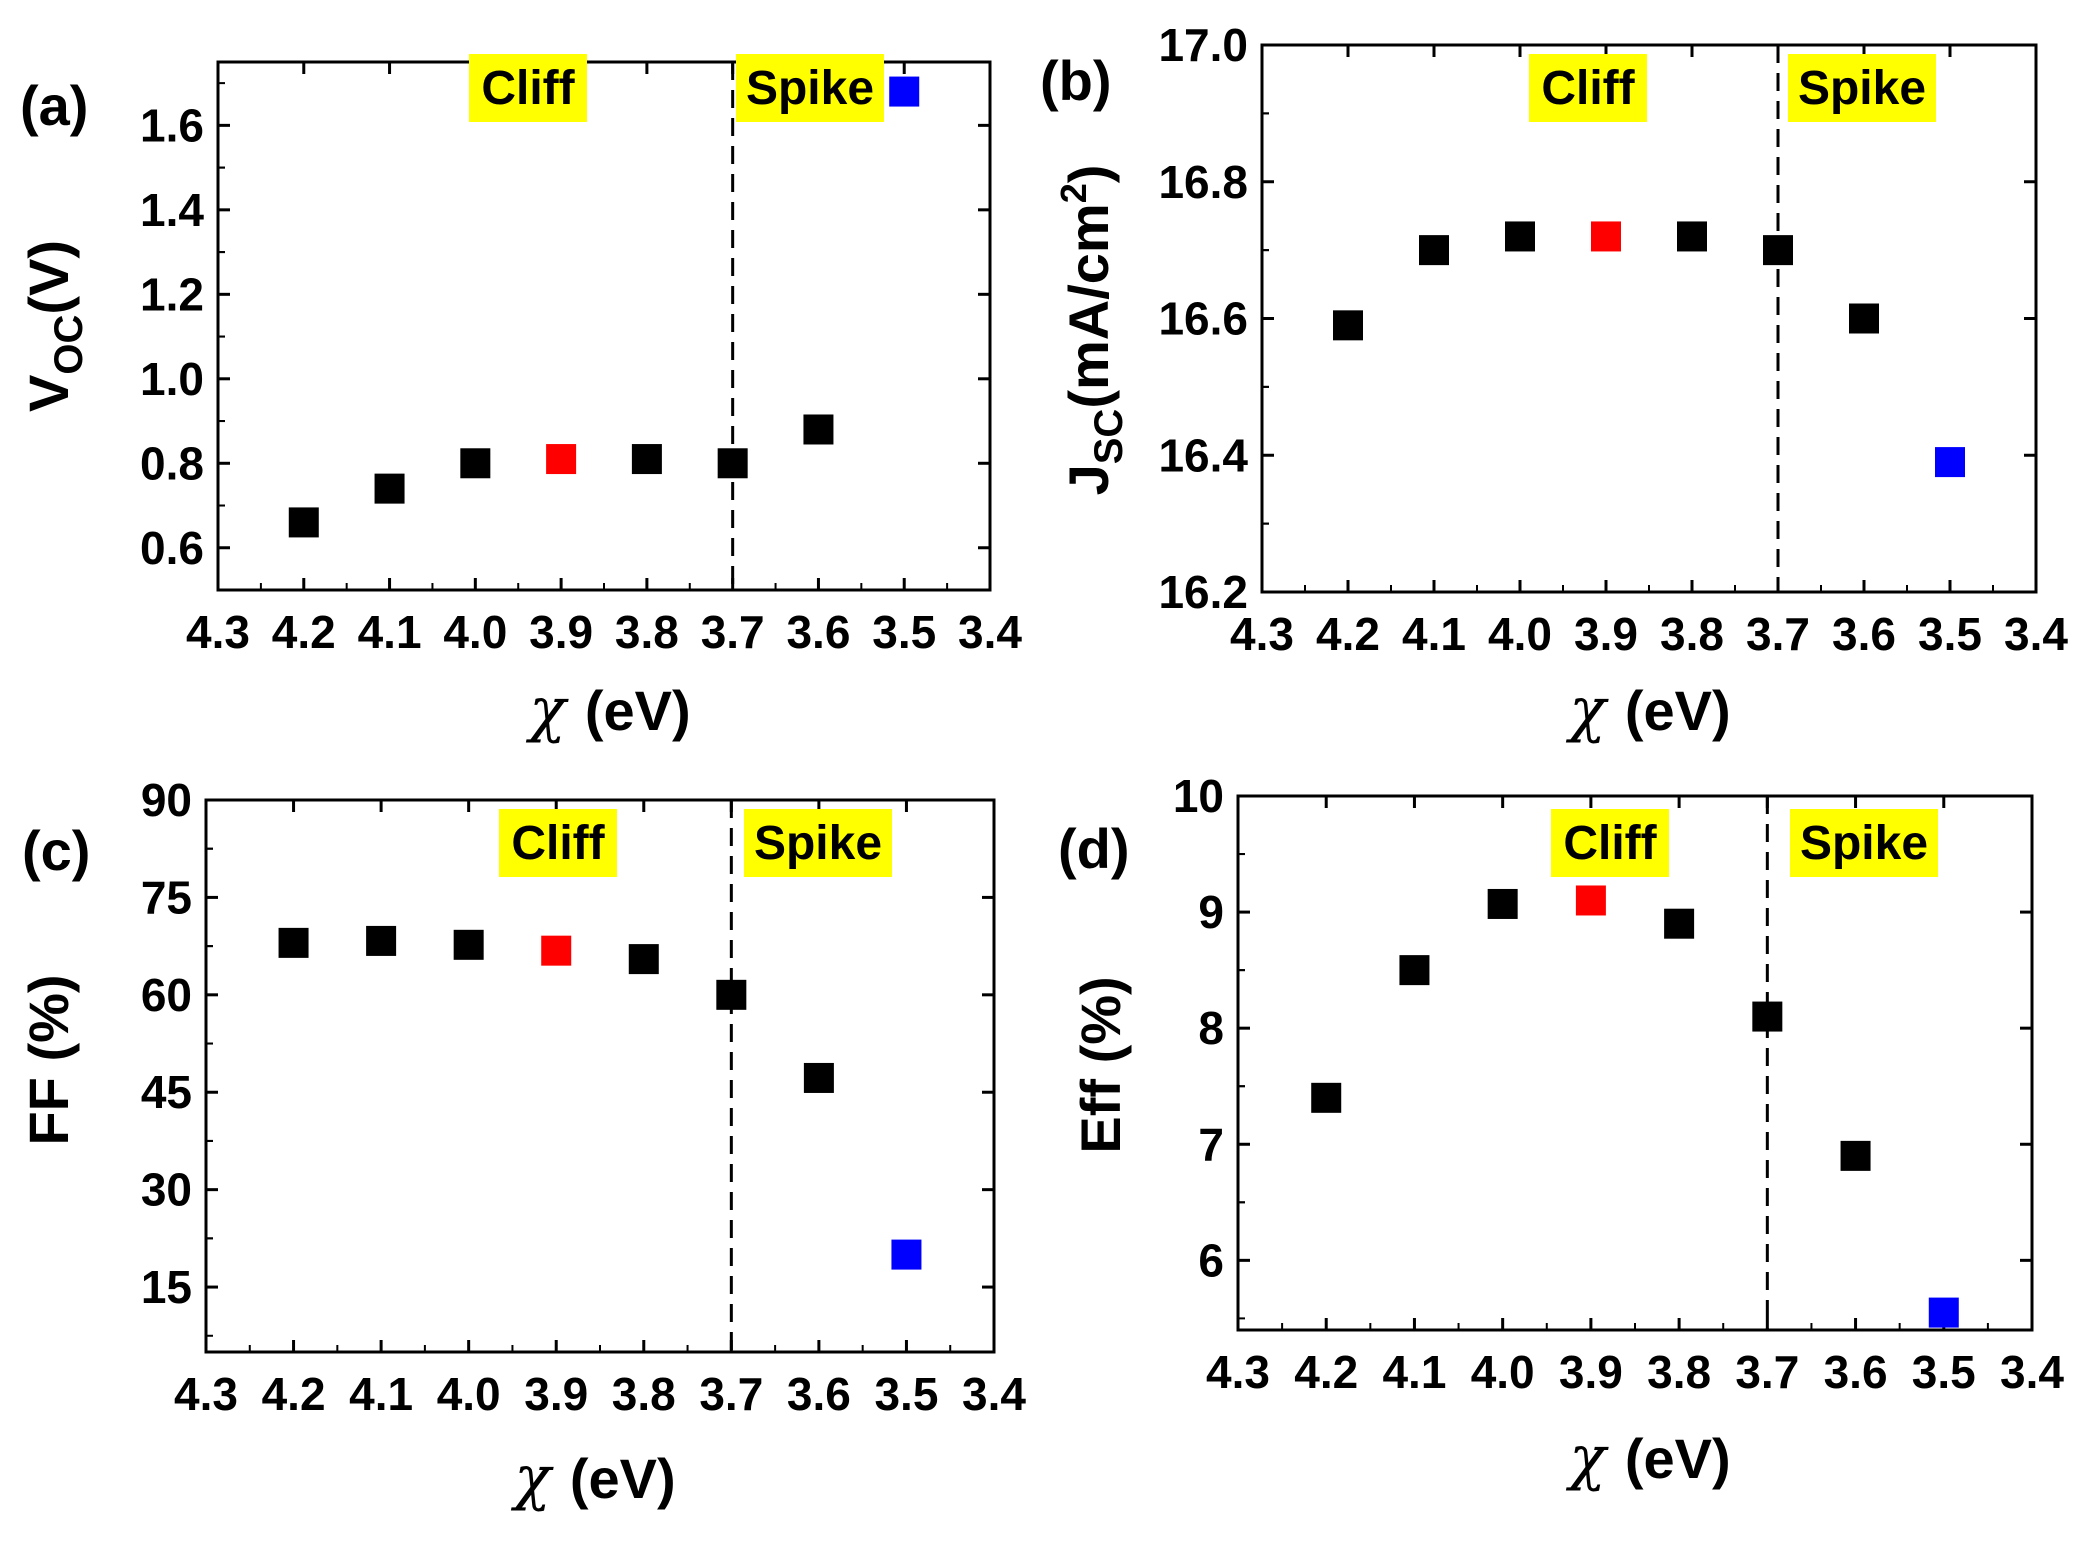  I want to click on y-tick-label: 9, so click(1211, 912).